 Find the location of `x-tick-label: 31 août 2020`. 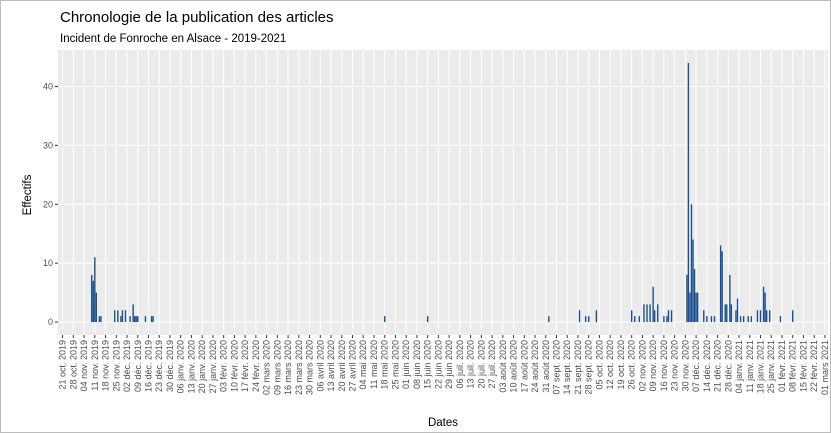

x-tick-label: 31 août 2020 is located at coordinates (546, 366).